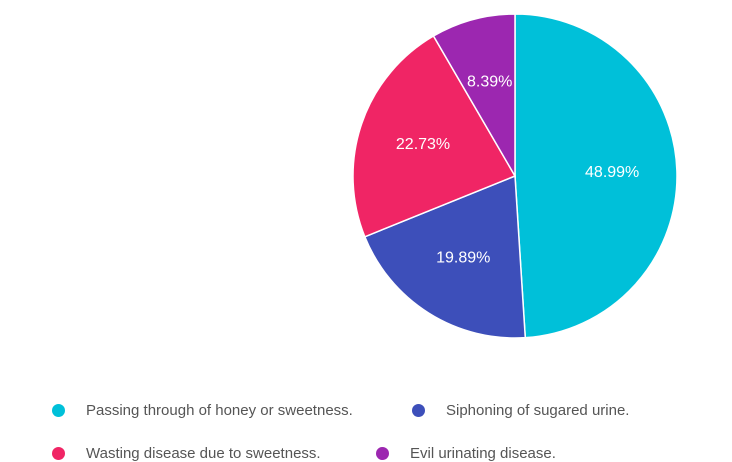 The width and height of the screenshot is (732, 462). What do you see at coordinates (538, 410) in the screenshot?
I see `legend-label: Siphoning of sugared urine.` at bounding box center [538, 410].